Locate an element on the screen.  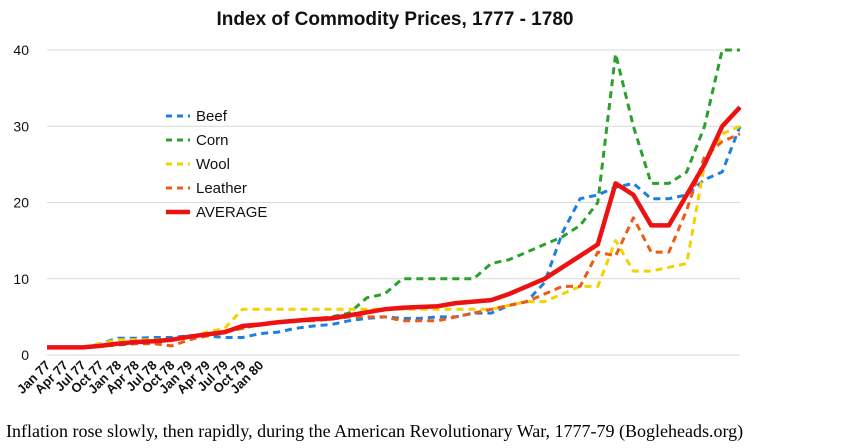
y-tick-label: 20 is located at coordinates (21, 203).